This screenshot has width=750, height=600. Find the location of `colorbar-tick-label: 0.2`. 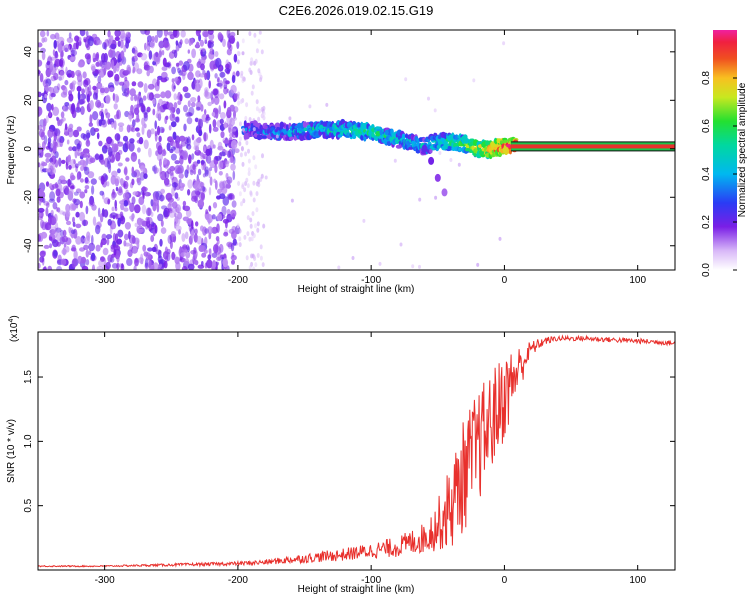

colorbar-tick-label: 0.2 is located at coordinates (706, 222).